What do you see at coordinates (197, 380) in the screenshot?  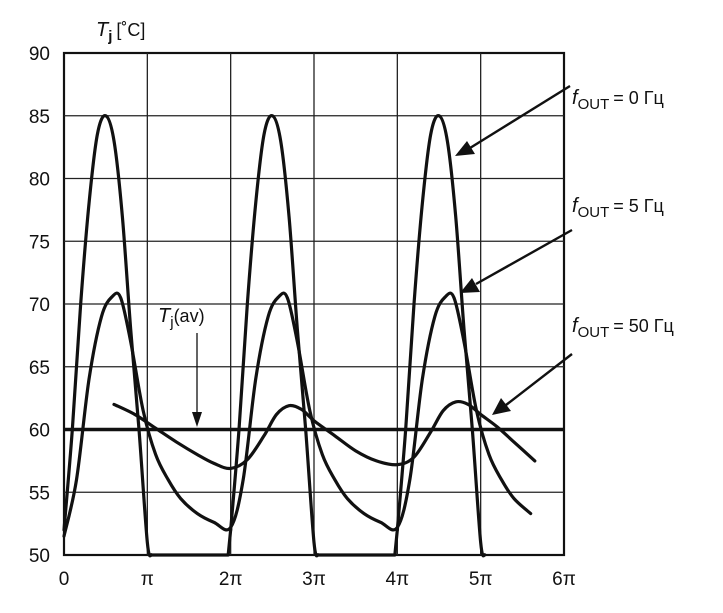 I see `avg-arrow` at bounding box center [197, 380].